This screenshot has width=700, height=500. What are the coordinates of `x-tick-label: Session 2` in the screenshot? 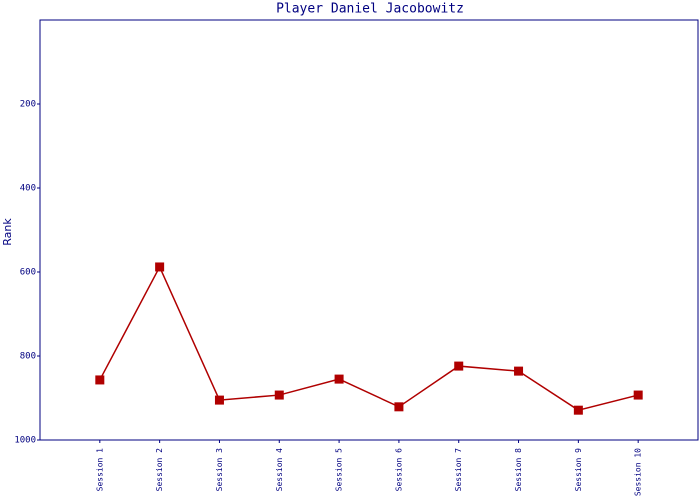 It's located at (159, 470).